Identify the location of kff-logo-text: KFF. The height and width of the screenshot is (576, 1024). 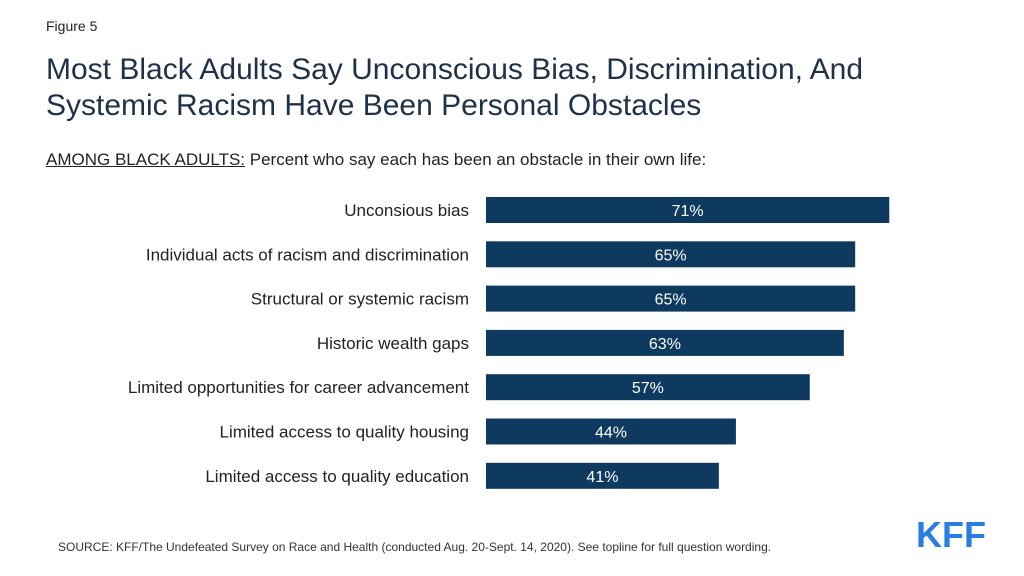
(951, 534).